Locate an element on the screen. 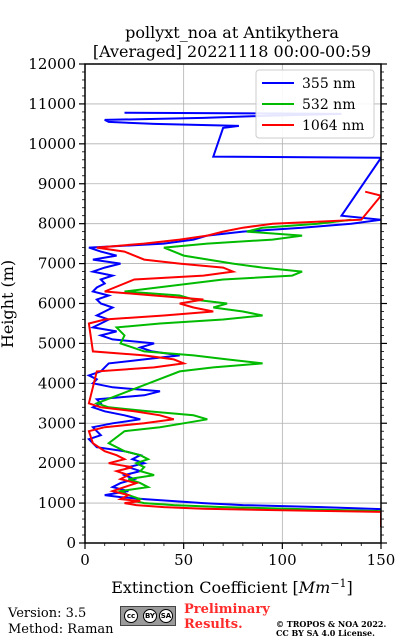 The height and width of the screenshot is (640, 400). x-axis-label-text: Extinction Coefficient [ is located at coordinates (205, 587).